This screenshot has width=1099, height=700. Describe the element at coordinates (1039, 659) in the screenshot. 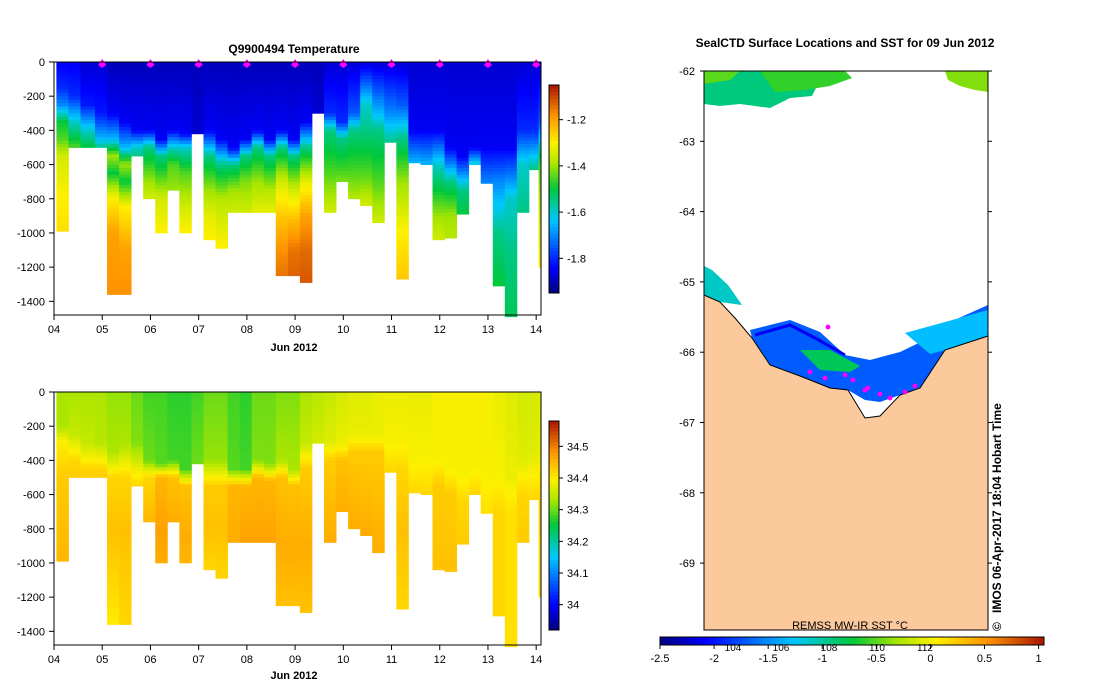

I see `sst-colorbar-tick-label: 1` at that location.